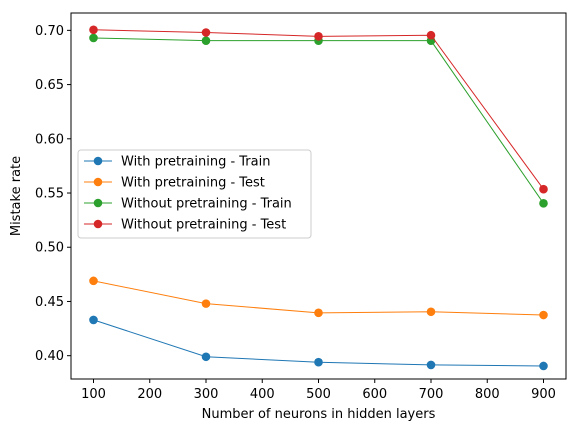  Describe the element at coordinates (262, 394) in the screenshot. I see `x-tick-label: 400` at that location.